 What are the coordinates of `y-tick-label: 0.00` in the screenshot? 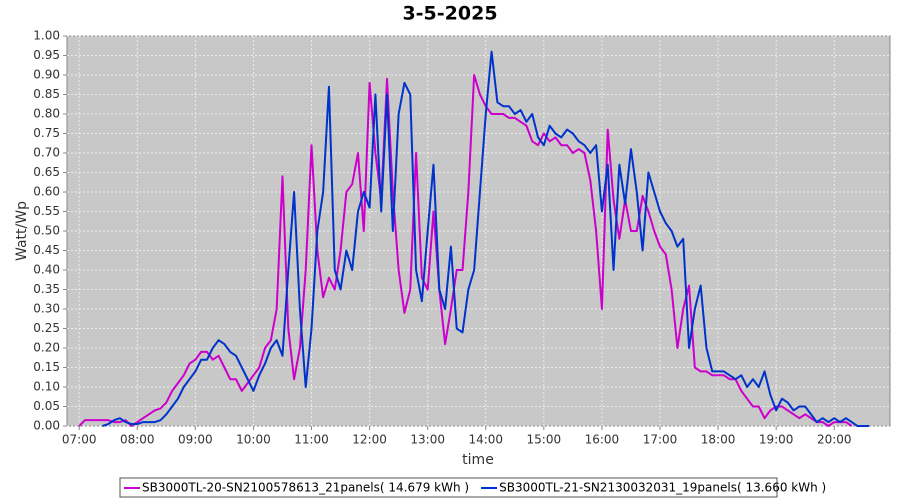 It's located at (46, 426).